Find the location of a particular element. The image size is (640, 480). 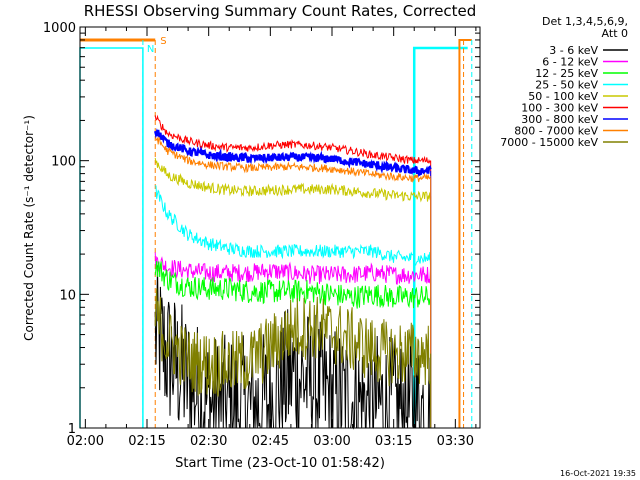

legend-label-8: 800 - 7000 keV is located at coordinates (556, 131).